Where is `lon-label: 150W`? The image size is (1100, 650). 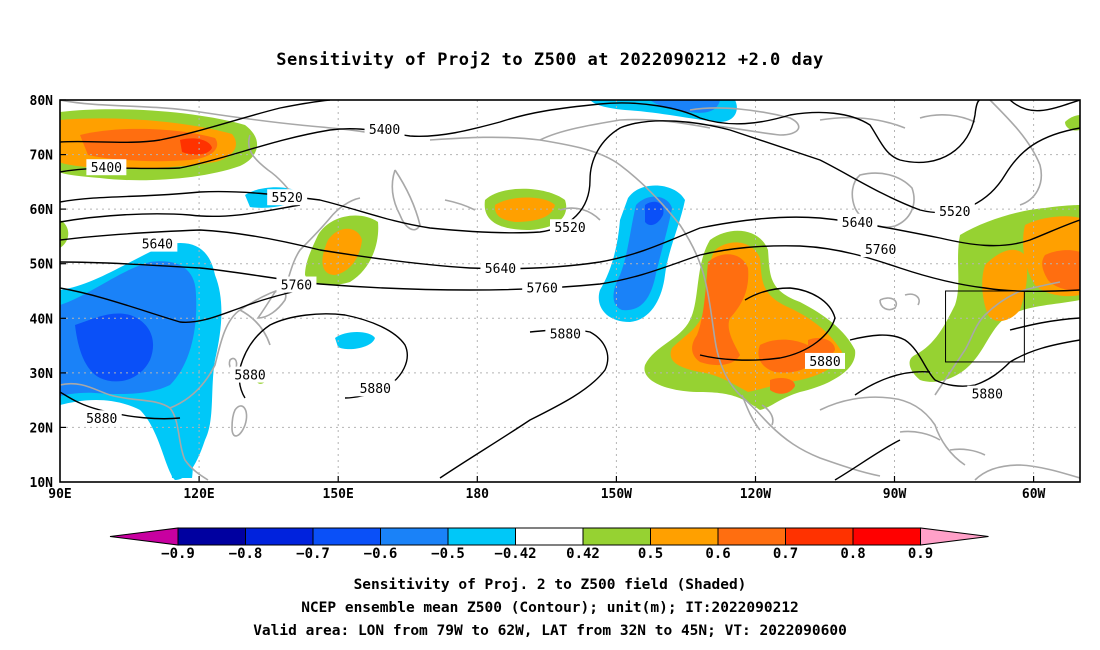 lon-label: 150W is located at coordinates (616, 494).